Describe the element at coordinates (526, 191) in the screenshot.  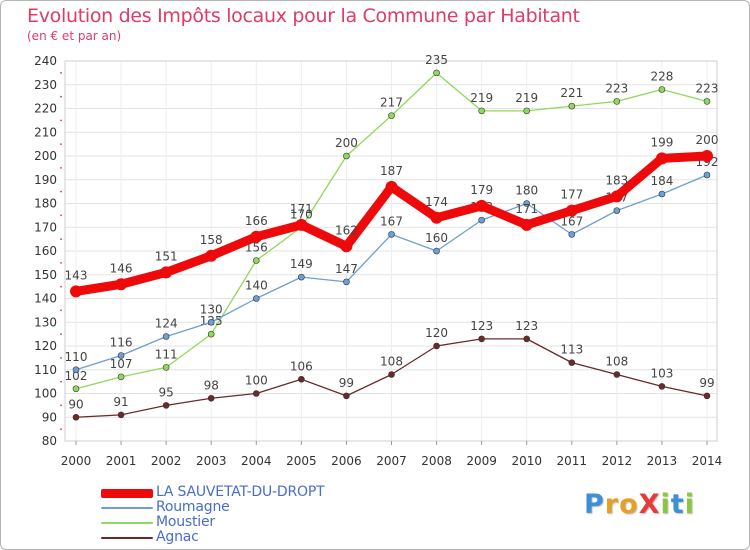
I see `data-label: 180` at that location.